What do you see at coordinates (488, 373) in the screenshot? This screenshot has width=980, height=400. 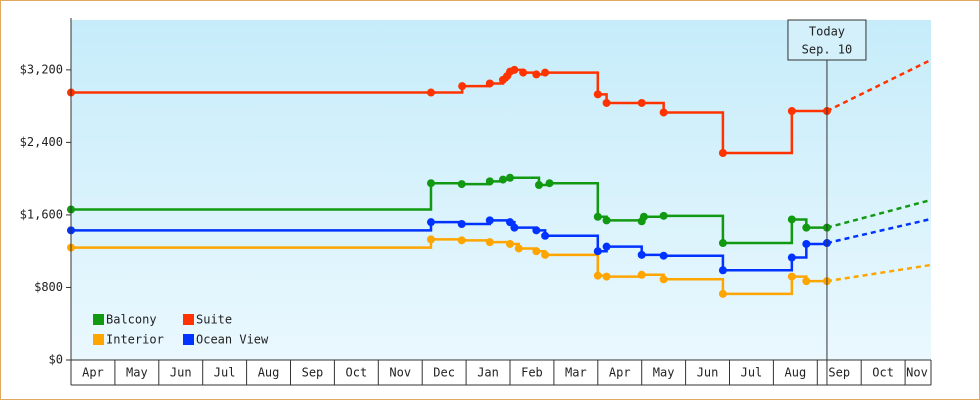 I see `x-tick-label: Jan` at bounding box center [488, 373].